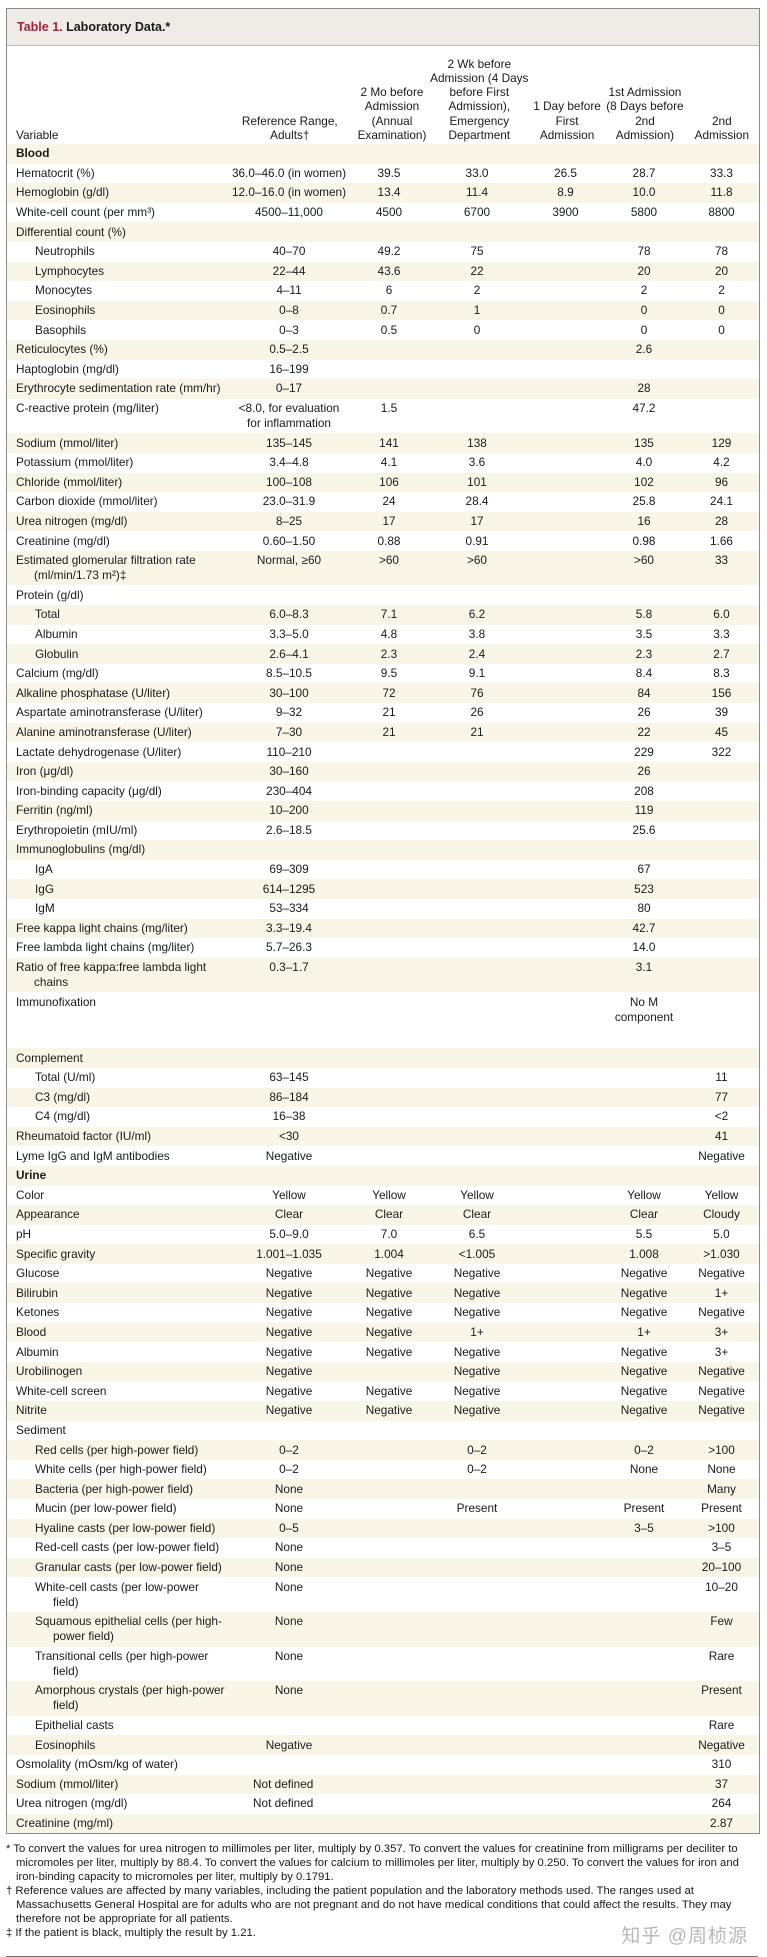  Describe the element at coordinates (117, 948) in the screenshot. I see `cell-variable: Free lambda light chains (mg/liter)` at that location.